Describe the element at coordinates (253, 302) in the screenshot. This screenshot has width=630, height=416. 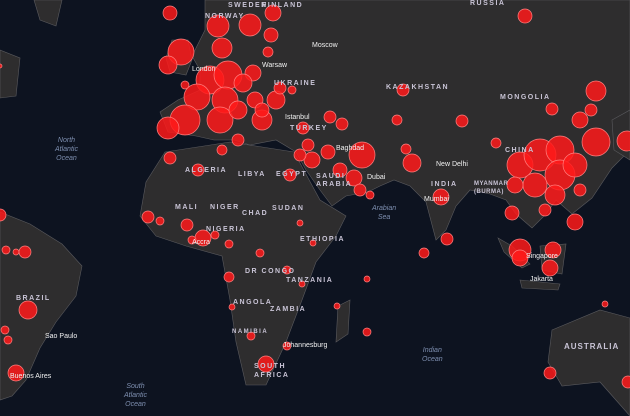
I see `country-label: ANGOLA` at that location.